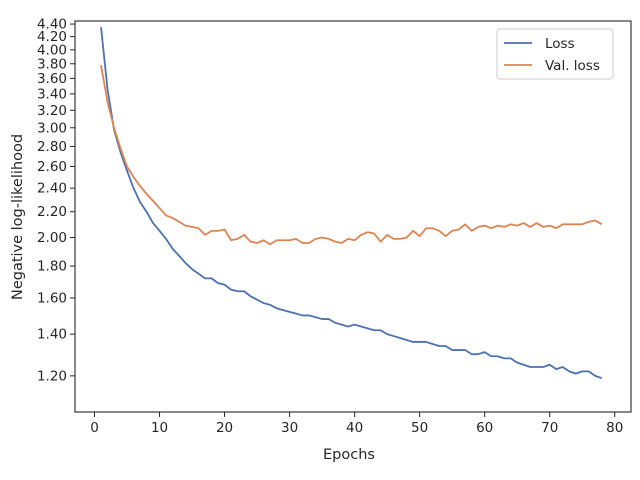  Describe the element at coordinates (419, 428) in the screenshot. I see `x-tick-label: 50` at that location.